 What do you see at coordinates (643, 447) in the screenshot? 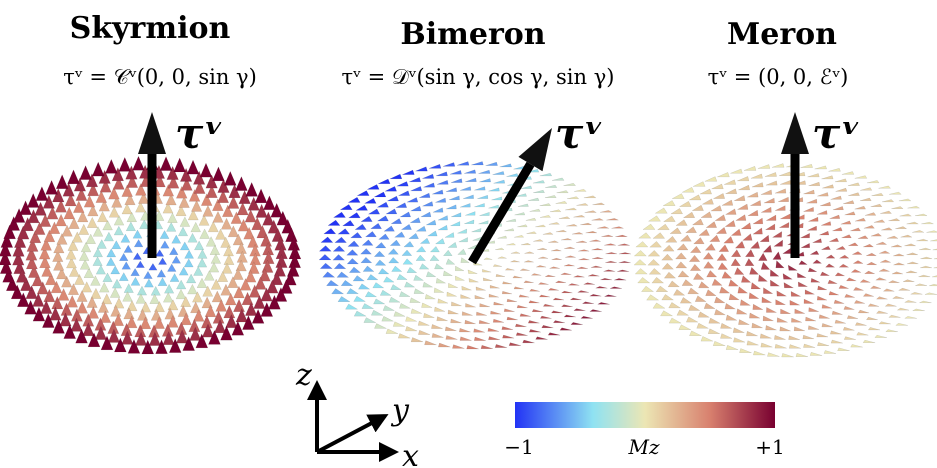
I see `colorbar-label: Mz` at bounding box center [643, 447].